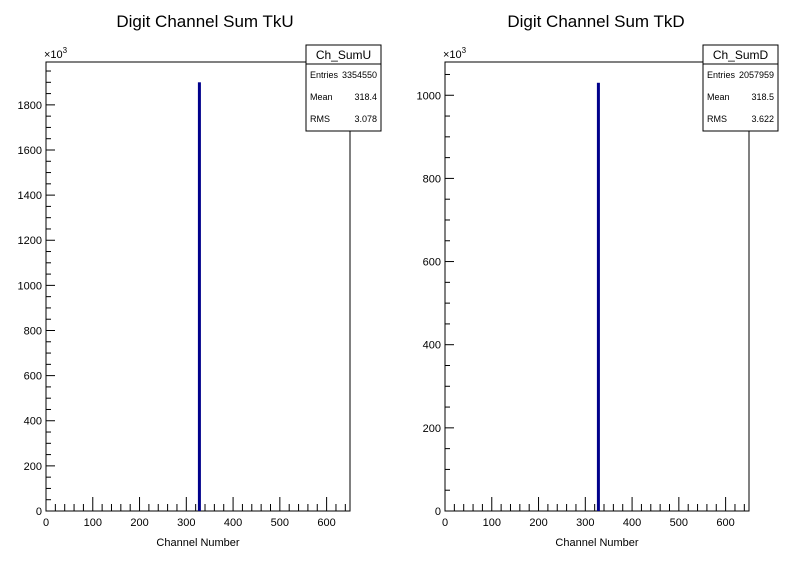 Image resolution: width=796 pixels, height=572 pixels. I want to click on stats-value-mean: 318.5, so click(762, 97).